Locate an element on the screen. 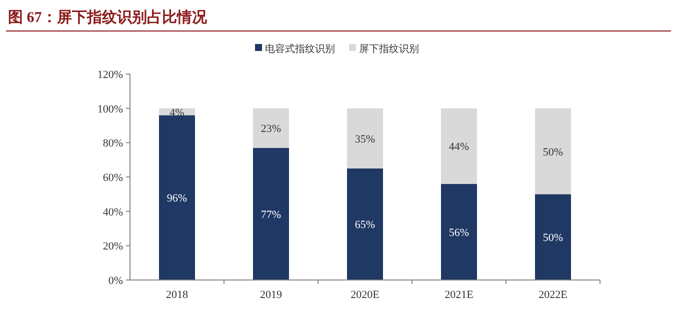 The width and height of the screenshot is (677, 331). data-label: 35% is located at coordinates (365, 139).